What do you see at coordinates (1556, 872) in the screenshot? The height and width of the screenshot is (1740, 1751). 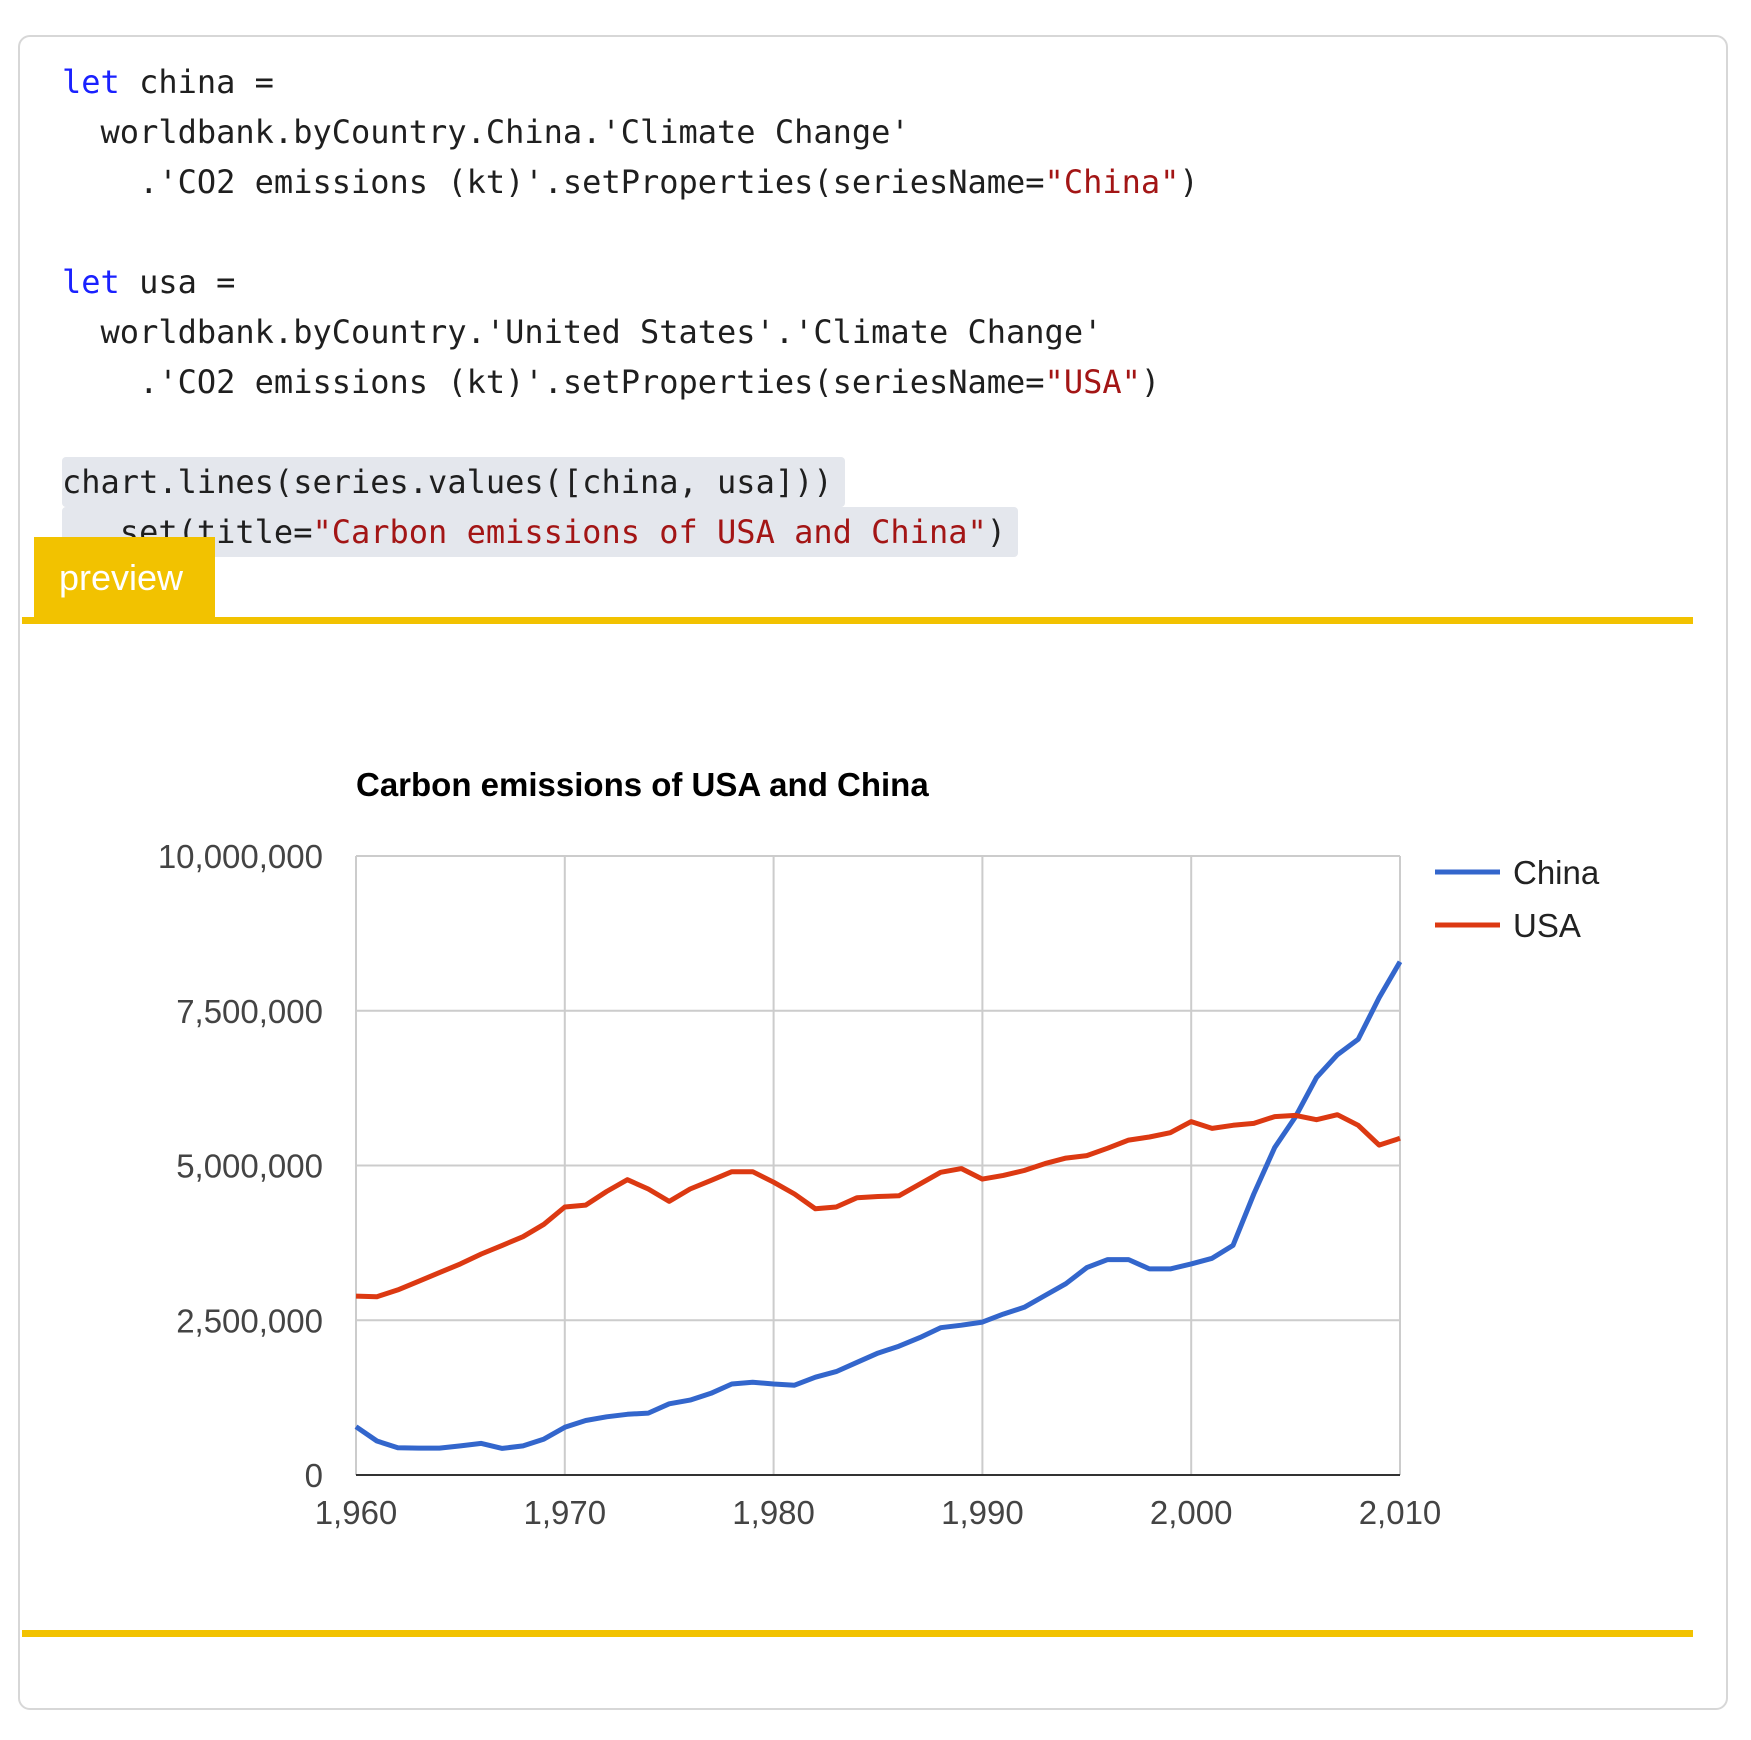 I see `legend-label-china: China` at bounding box center [1556, 872].